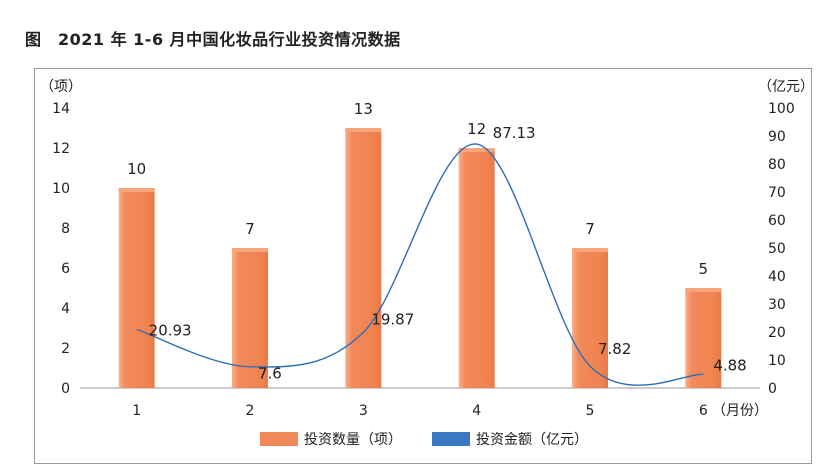 This screenshot has height=472, width=834. I want to click on y-right-tick-label: 50, so click(777, 249).